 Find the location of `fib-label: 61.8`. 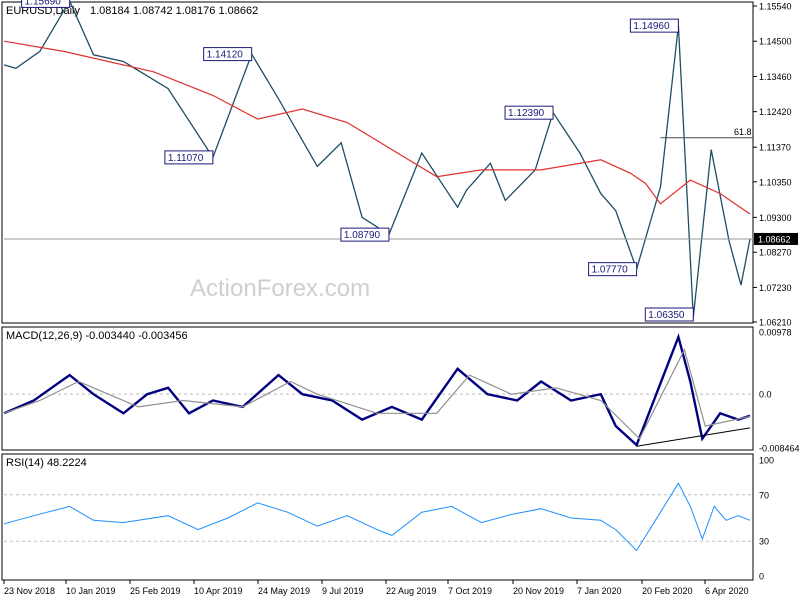

fib-label: 61.8 is located at coordinates (743, 132).